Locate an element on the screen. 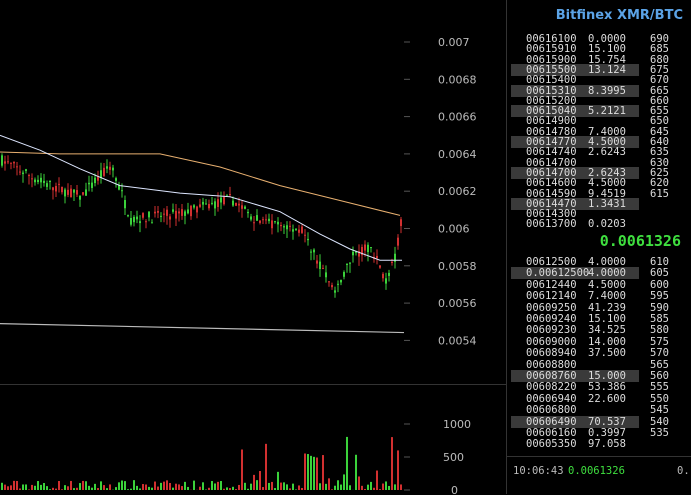 This screenshot has width=691, height=495. price-tick-label: 0.0064 is located at coordinates (457, 154).